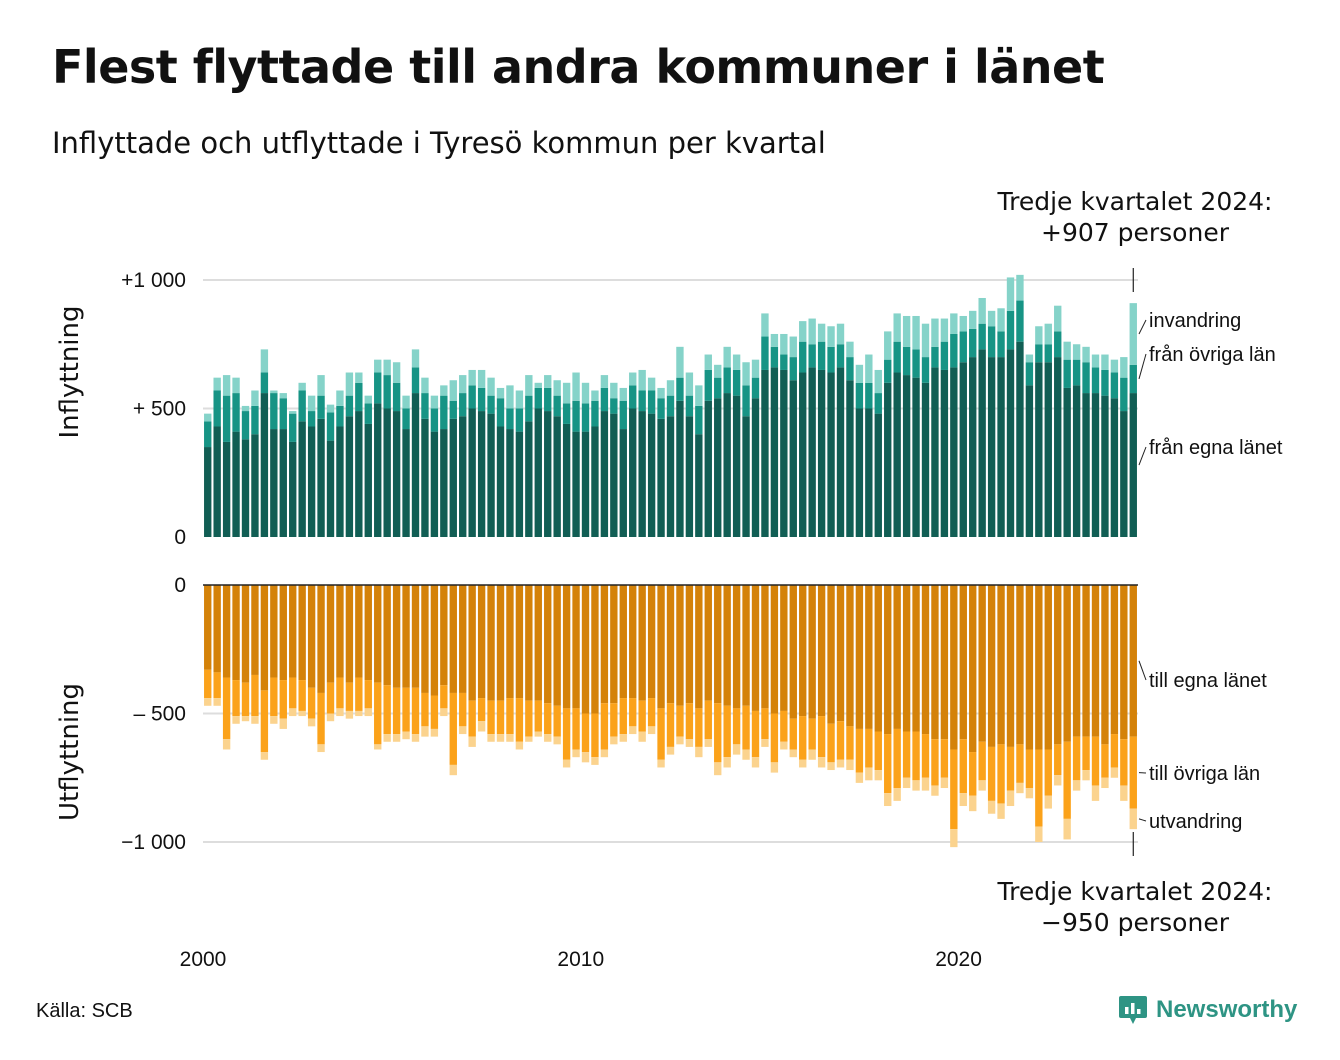  I want to click on x-axis-year-label: 2020, so click(958, 959).